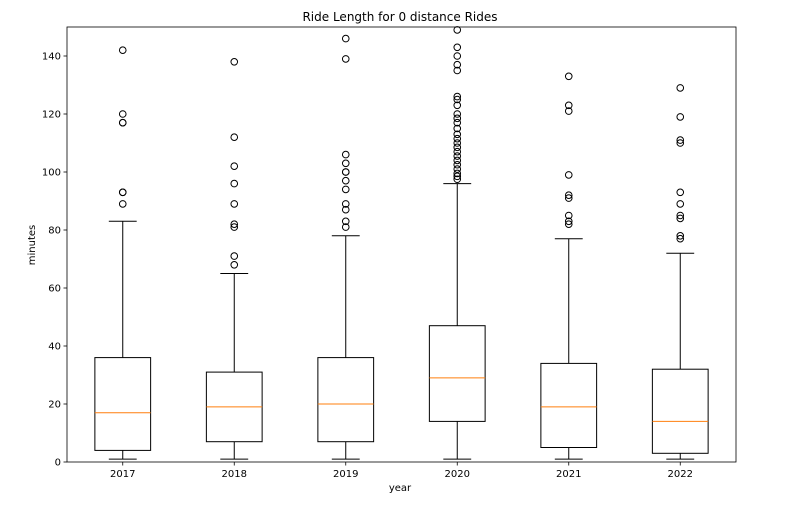  Describe the element at coordinates (568, 474) in the screenshot. I see `x-tick-label: 2021` at that location.